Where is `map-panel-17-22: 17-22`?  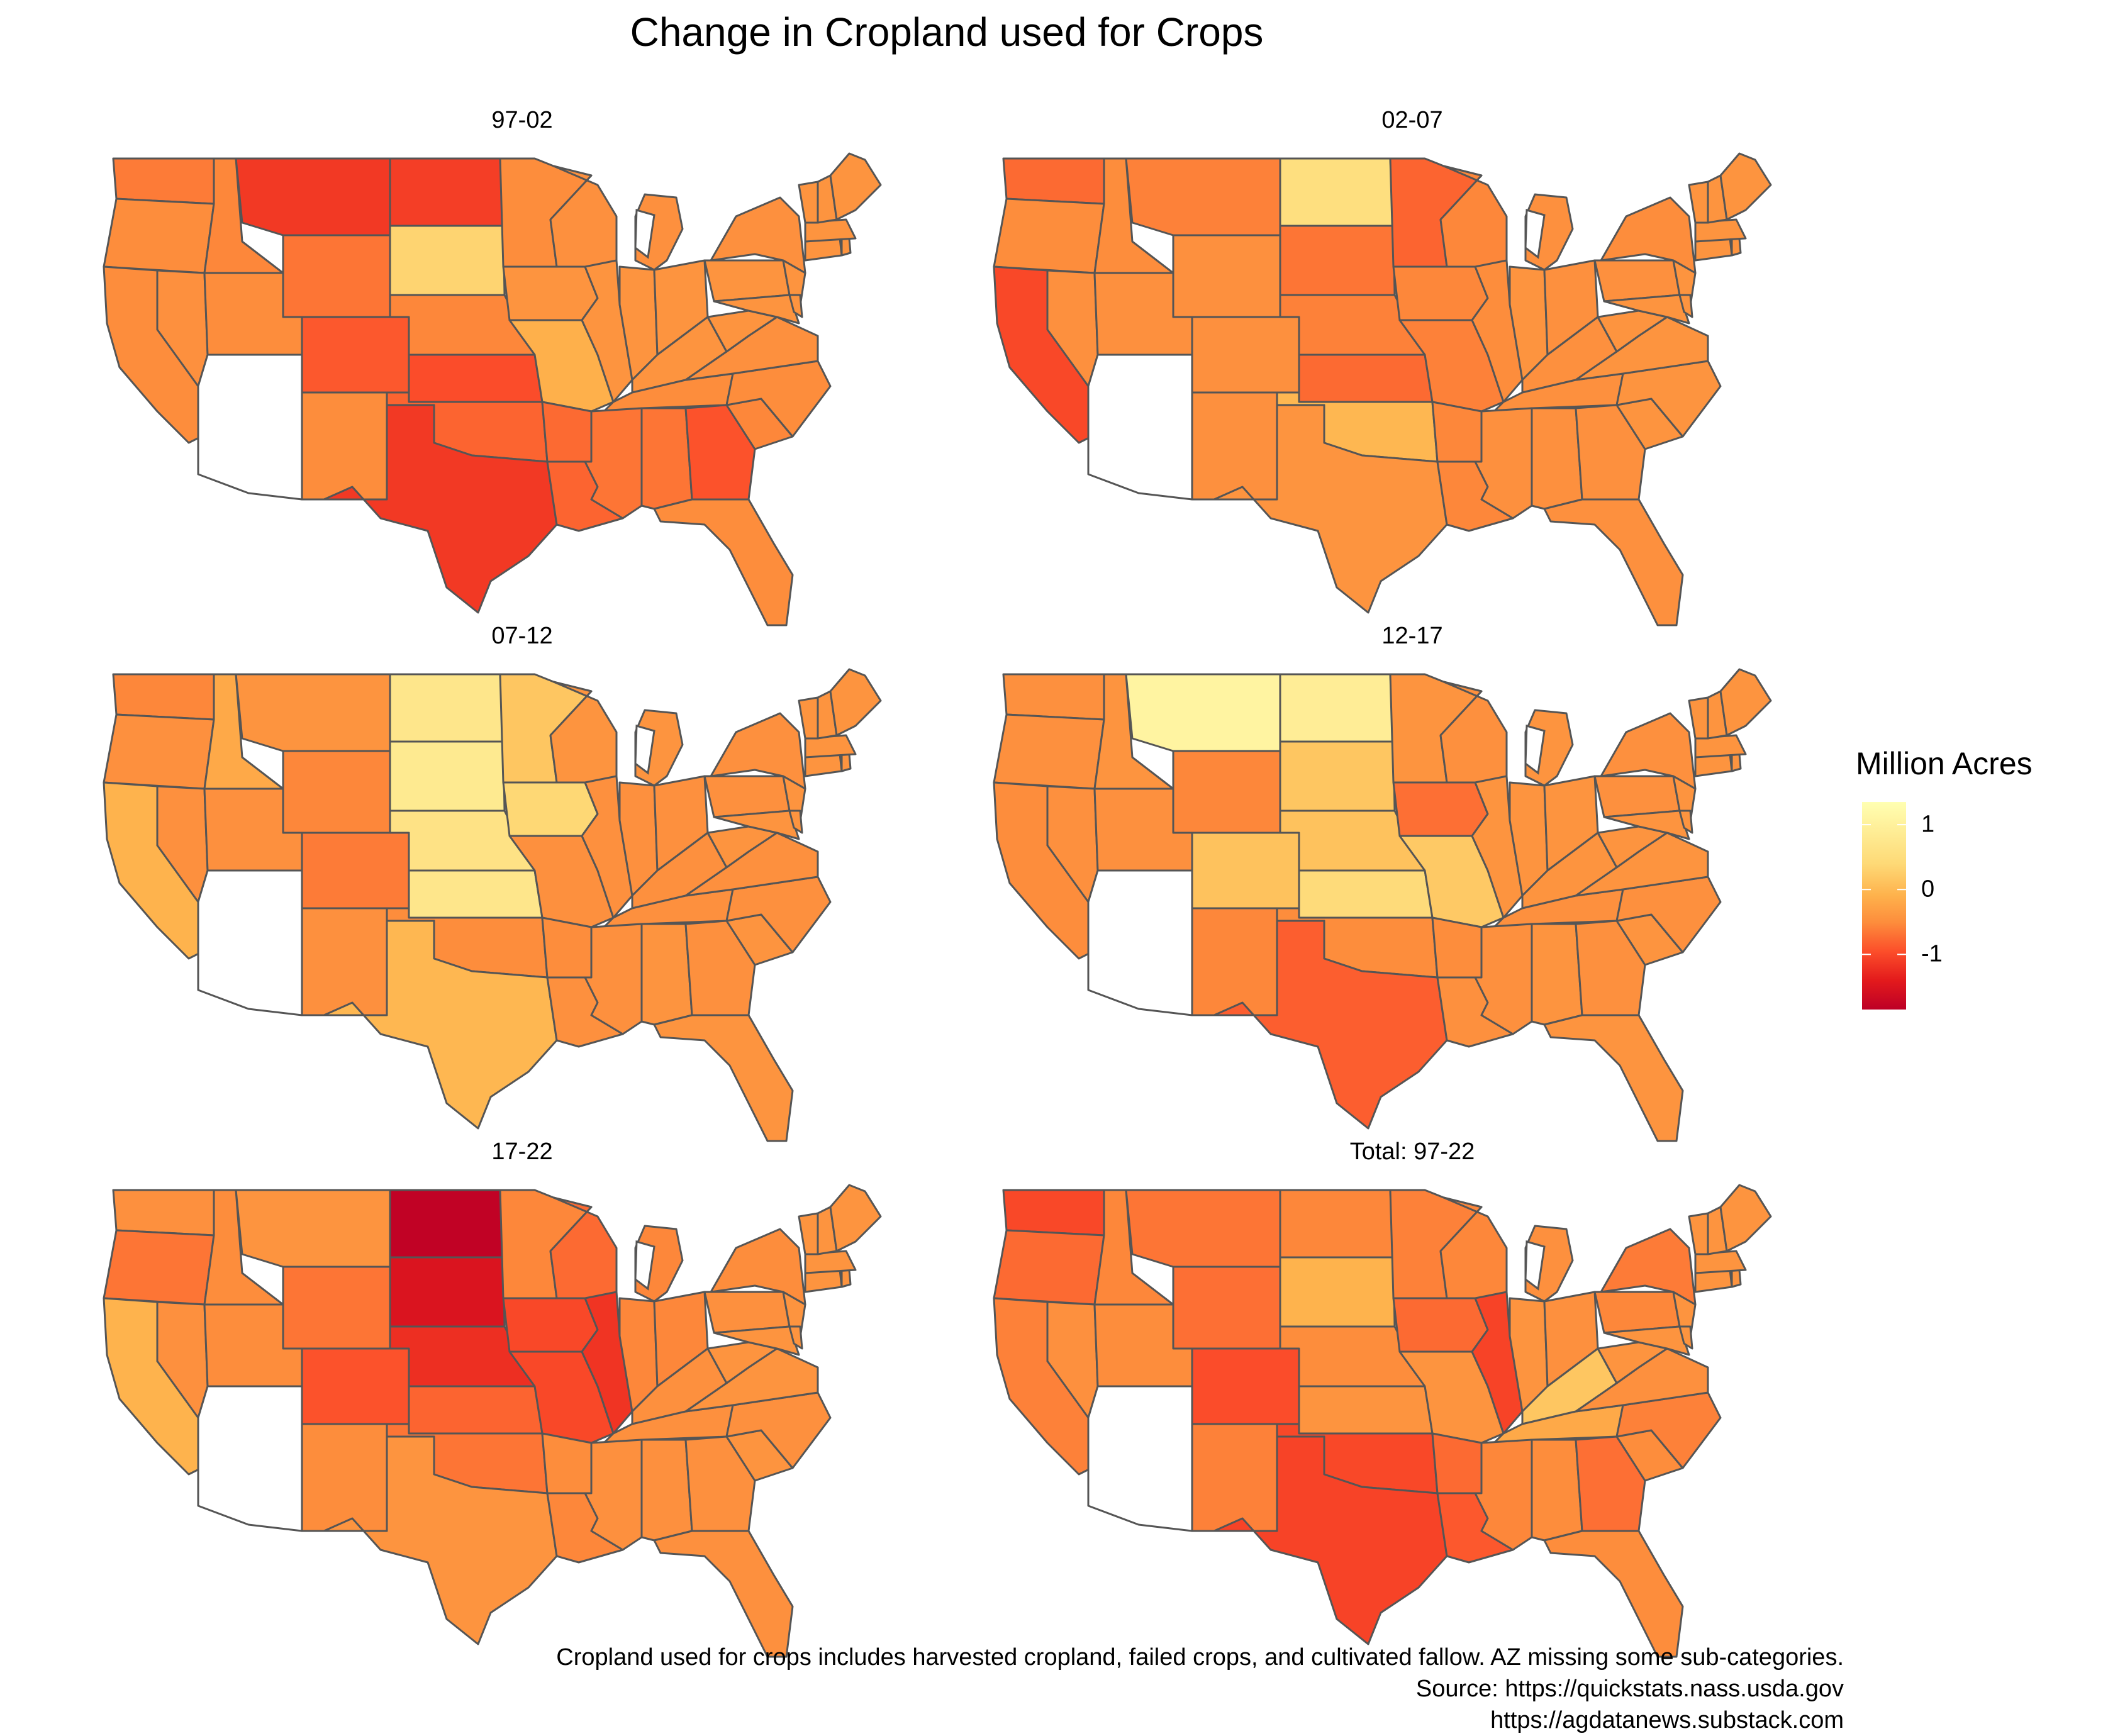
map-panel-17-22: 17-22 is located at coordinates (522, 1398).